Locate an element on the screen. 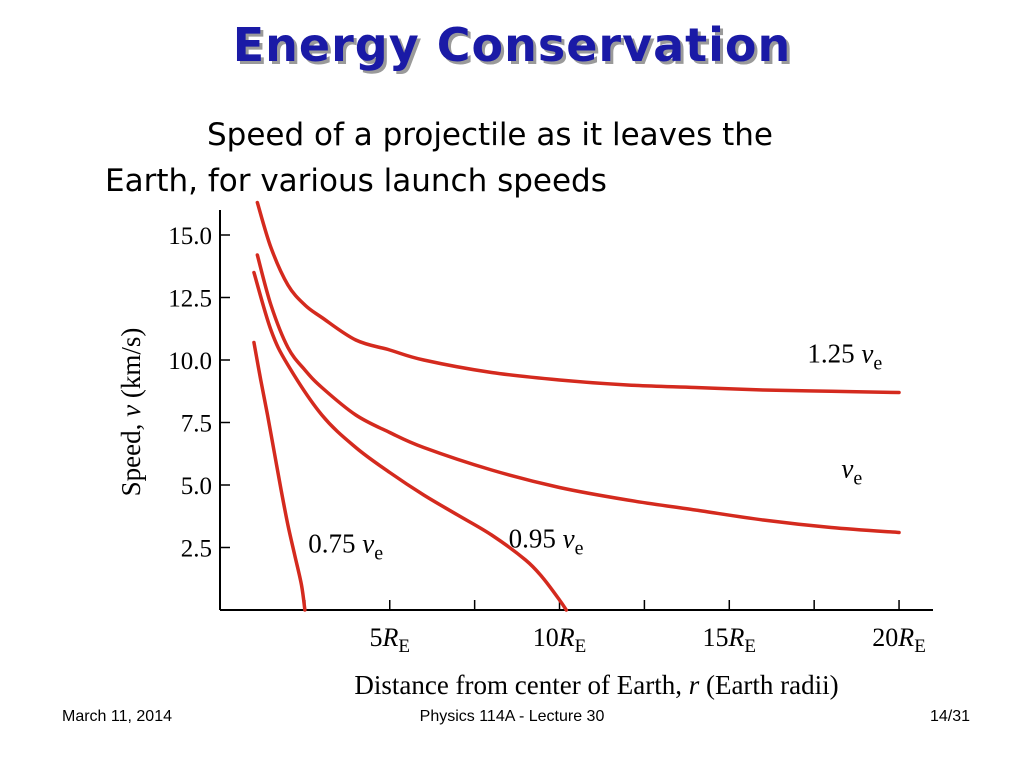  y-tick-label: 12.5 is located at coordinates (190, 299).